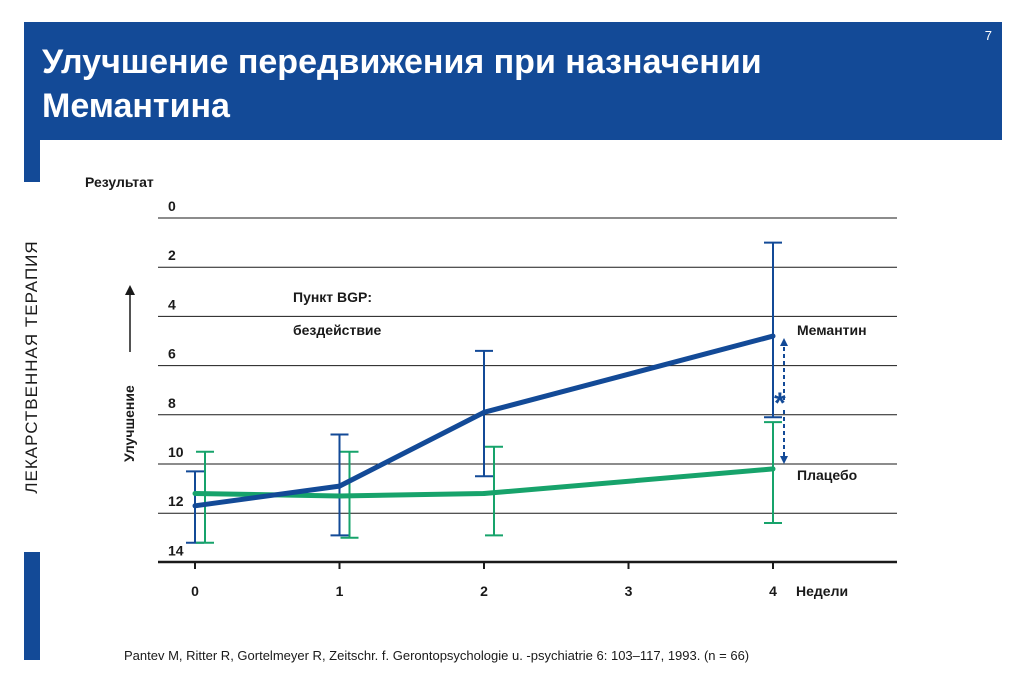 The width and height of the screenshot is (1023, 682). I want to click on significance-star: *, so click(780, 403).